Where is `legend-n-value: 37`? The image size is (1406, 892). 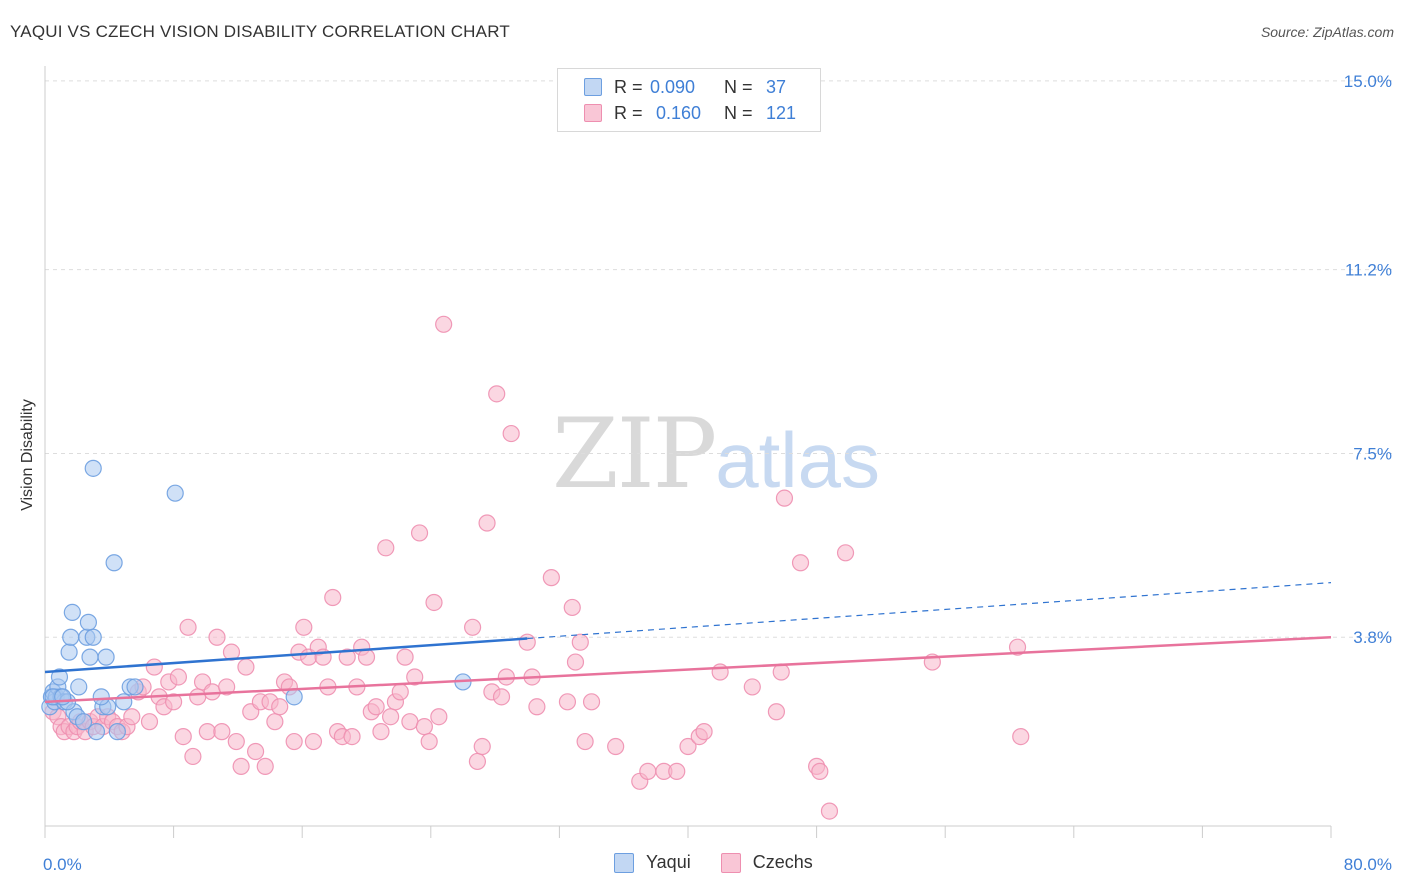 legend-n-value: 37 is located at coordinates (776, 86).